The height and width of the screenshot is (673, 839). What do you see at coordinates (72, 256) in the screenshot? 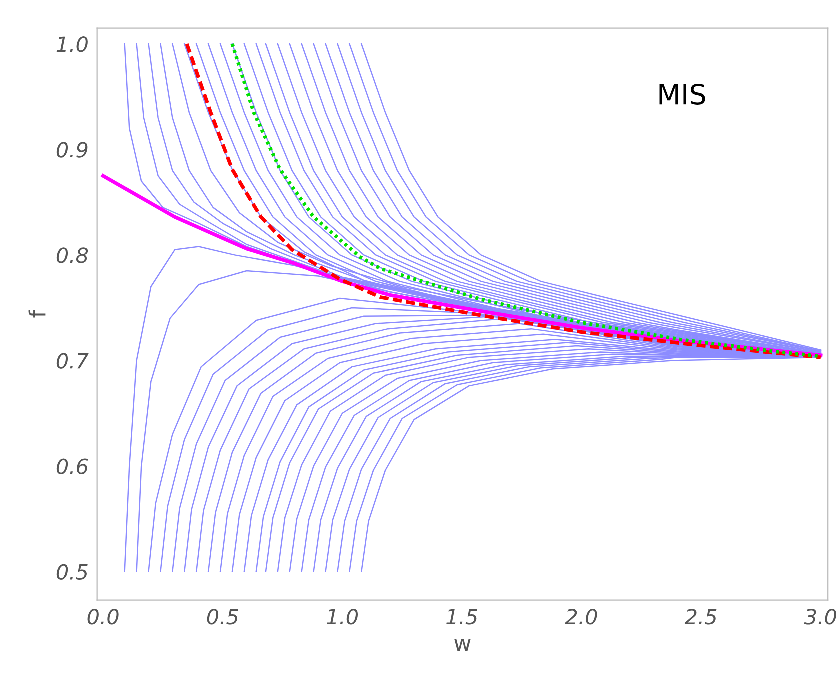
I see `y-tick-label: 0.8` at bounding box center [72, 256].